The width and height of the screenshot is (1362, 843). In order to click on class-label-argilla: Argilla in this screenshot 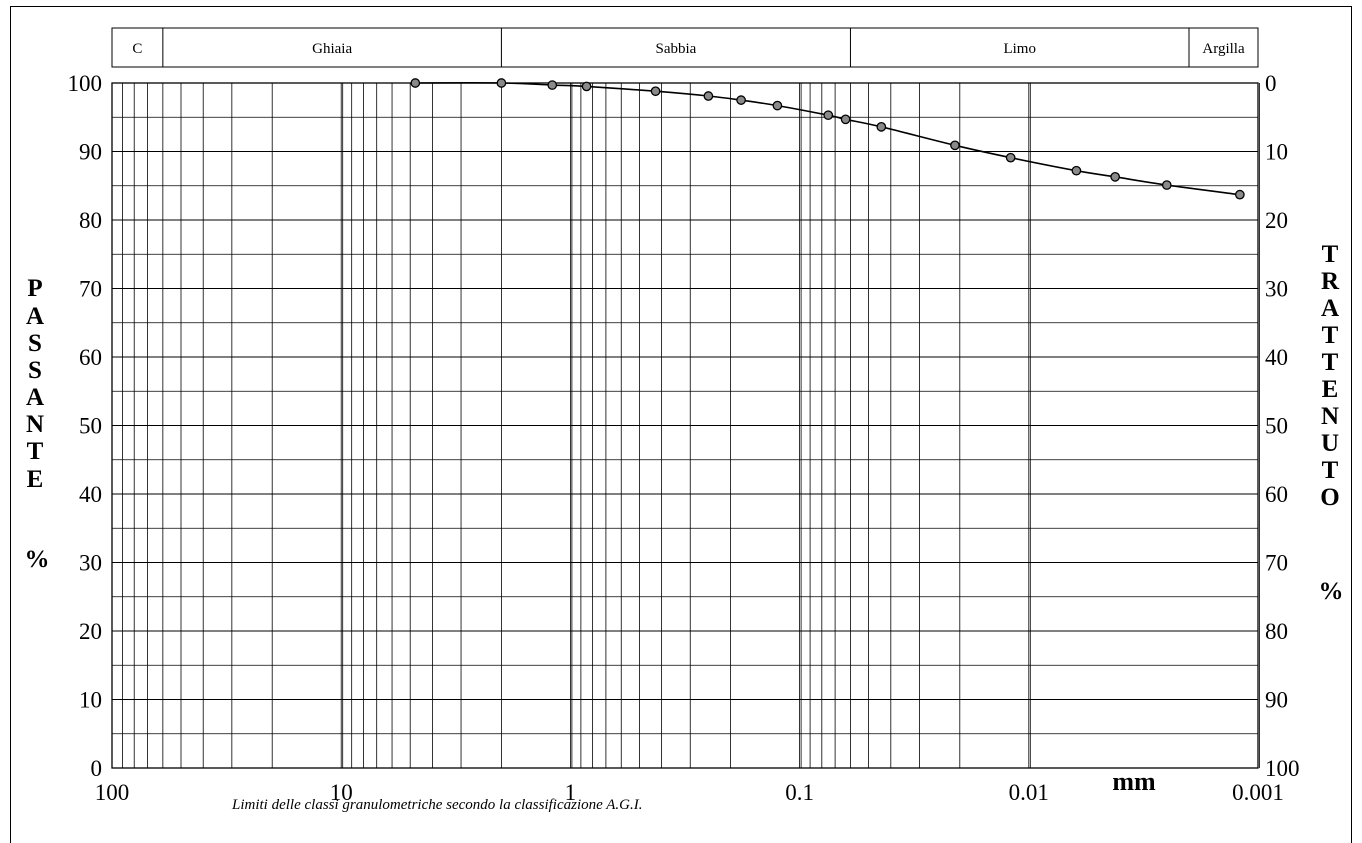, I will do `click(1223, 49)`.